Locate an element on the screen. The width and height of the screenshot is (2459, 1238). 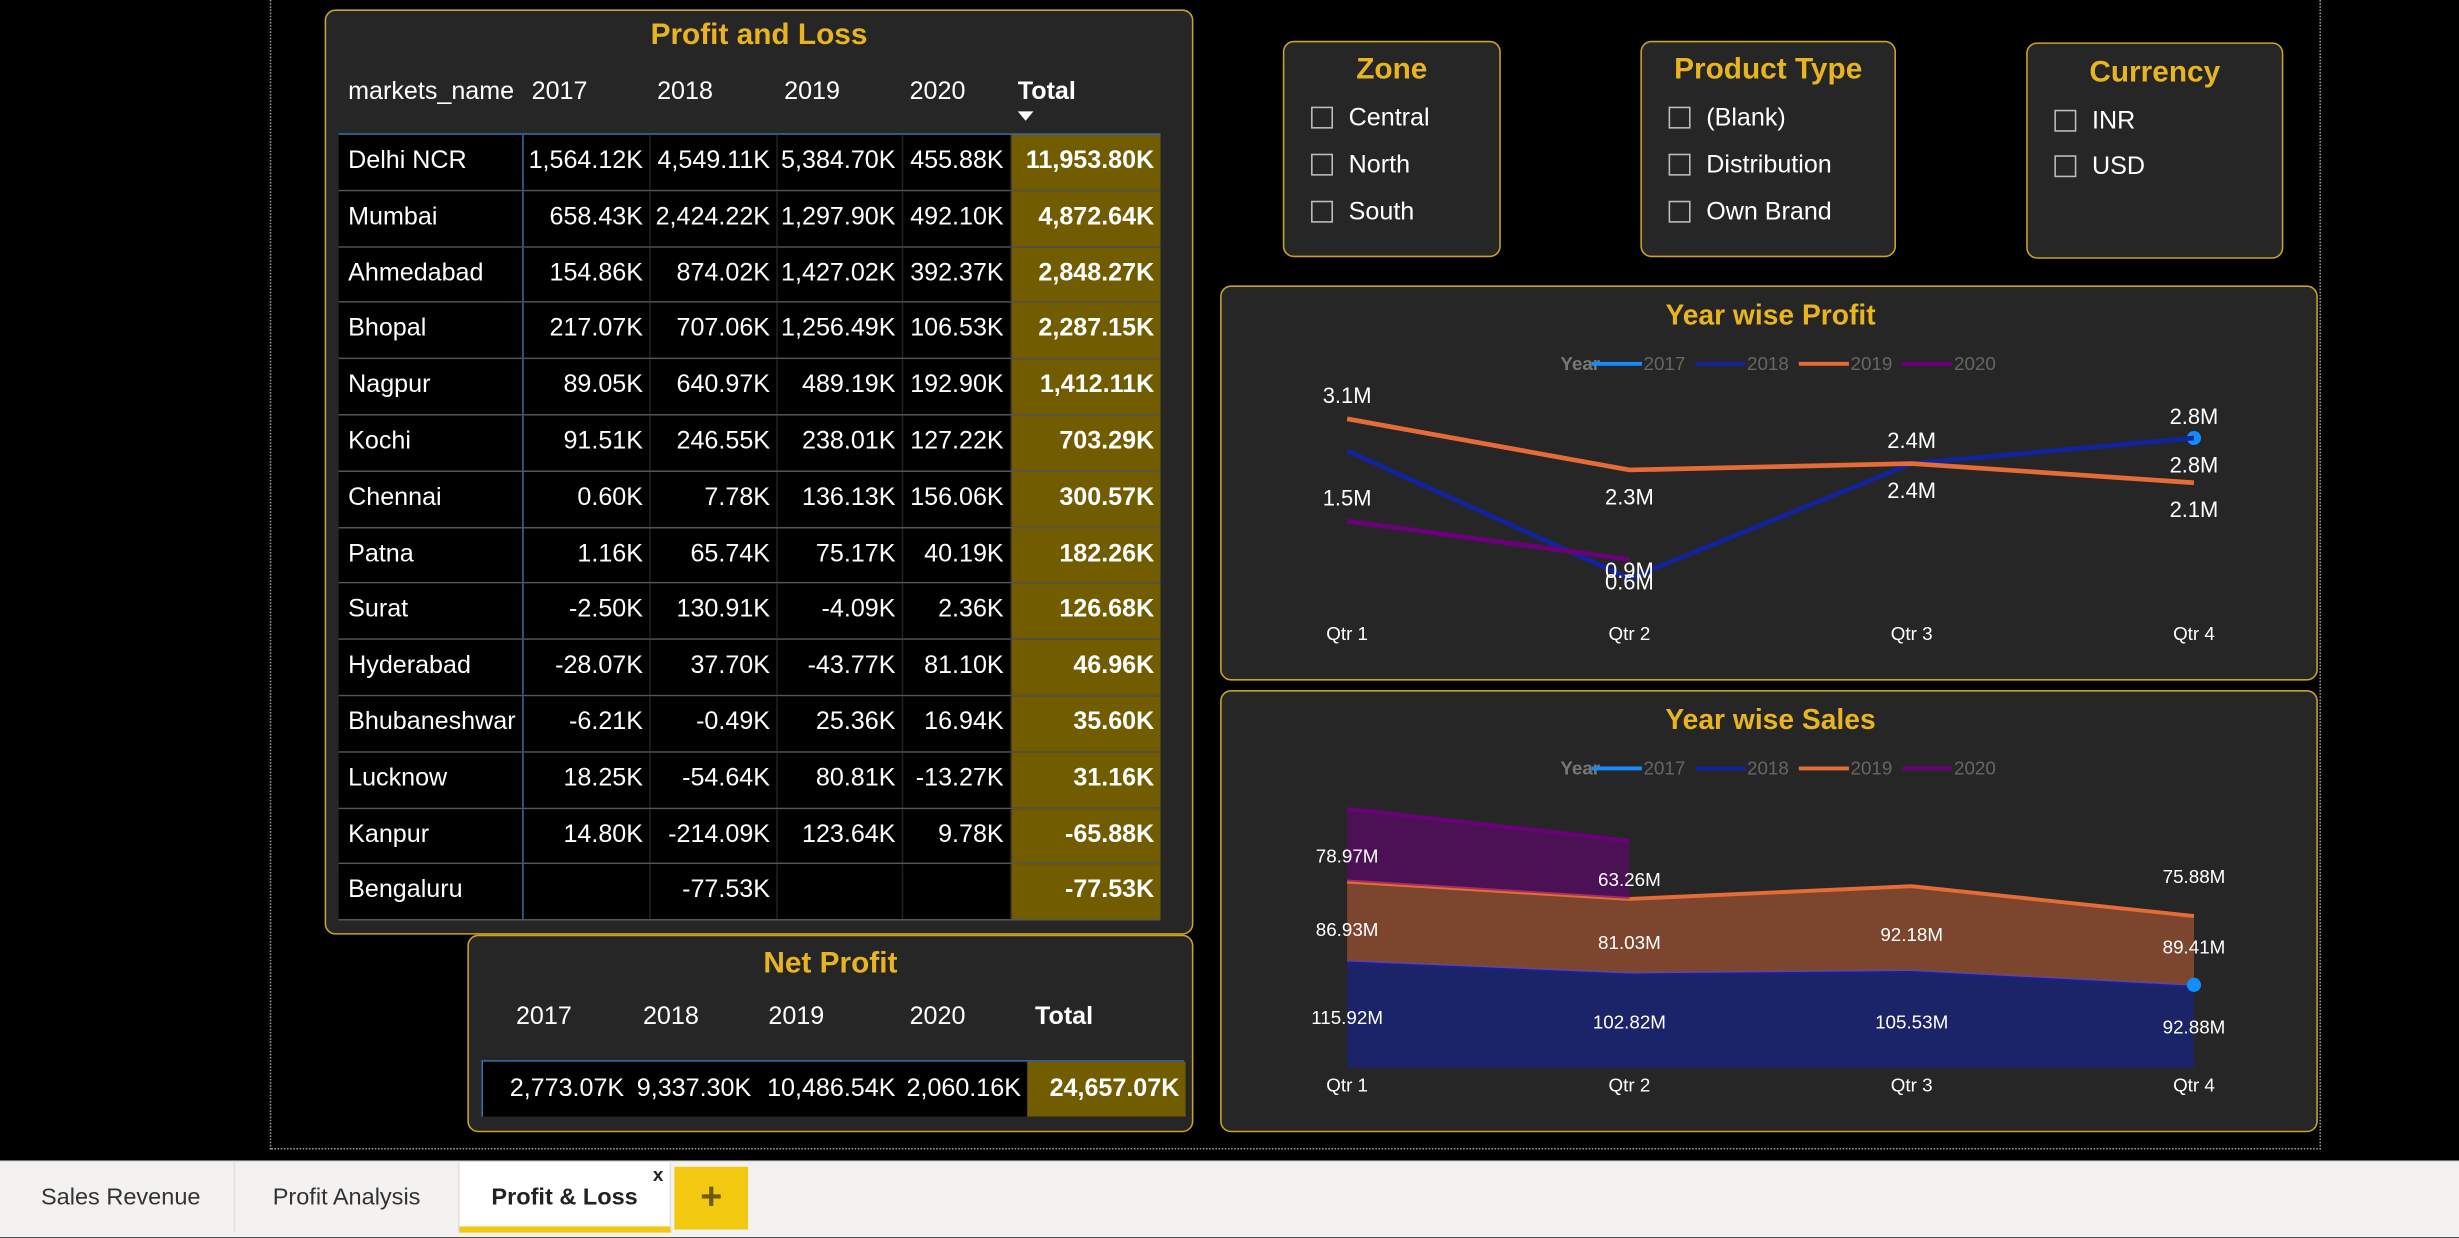
value-cell: 1.16K is located at coordinates (587, 555).